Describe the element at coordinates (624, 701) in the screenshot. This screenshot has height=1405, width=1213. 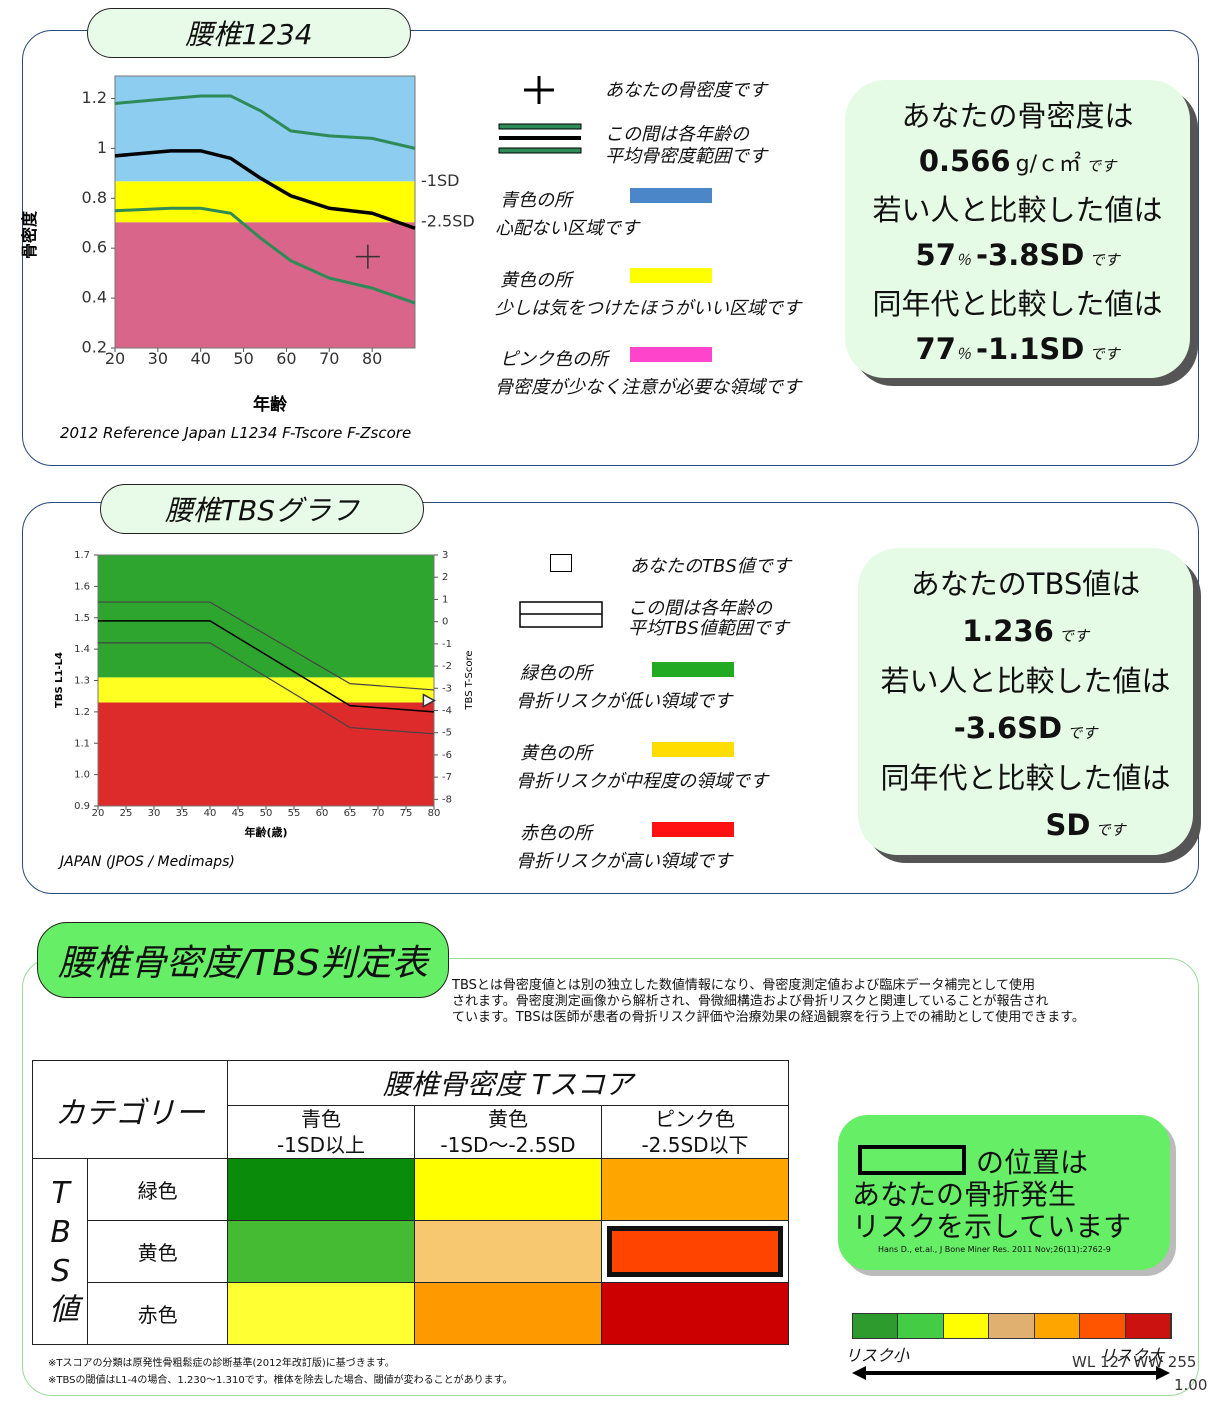
I see `legend-text: 骨折リスクが低い領域です` at that location.